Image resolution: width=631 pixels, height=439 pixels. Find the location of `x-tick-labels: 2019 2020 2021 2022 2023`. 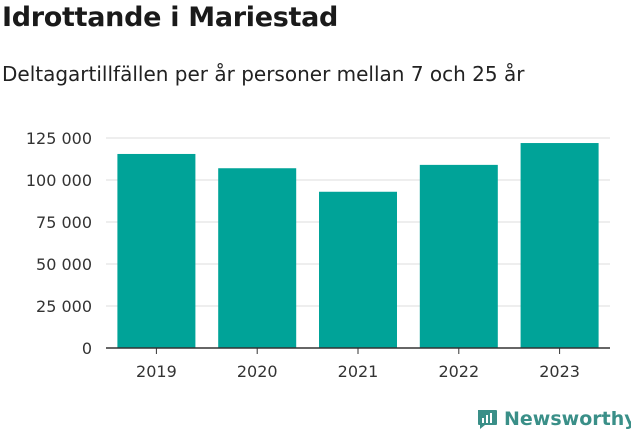

x-tick-labels: 2019 2020 2021 2022 2023 is located at coordinates (358, 364).